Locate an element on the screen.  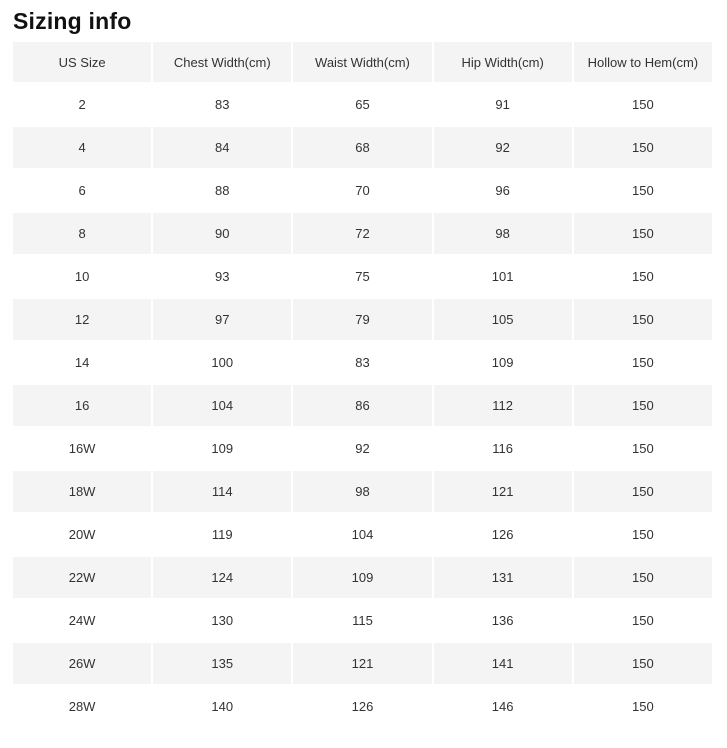
table-cell: 124 is located at coordinates (222, 578).